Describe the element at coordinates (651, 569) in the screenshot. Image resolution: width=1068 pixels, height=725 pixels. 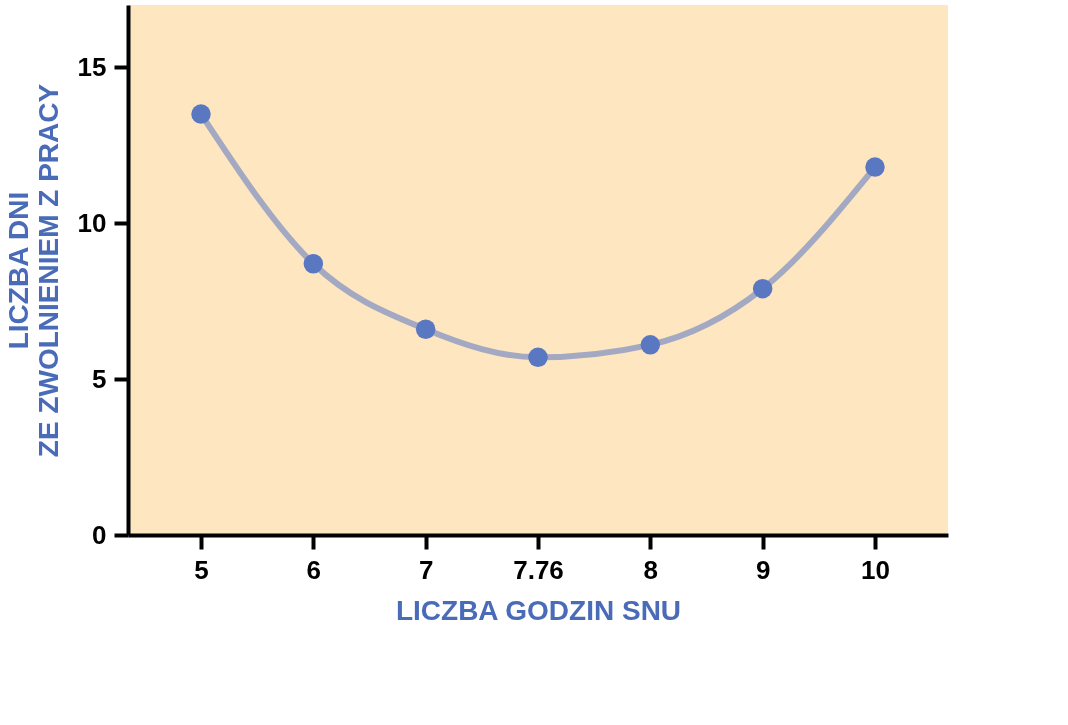
I see `x-tick-label: 8` at that location.